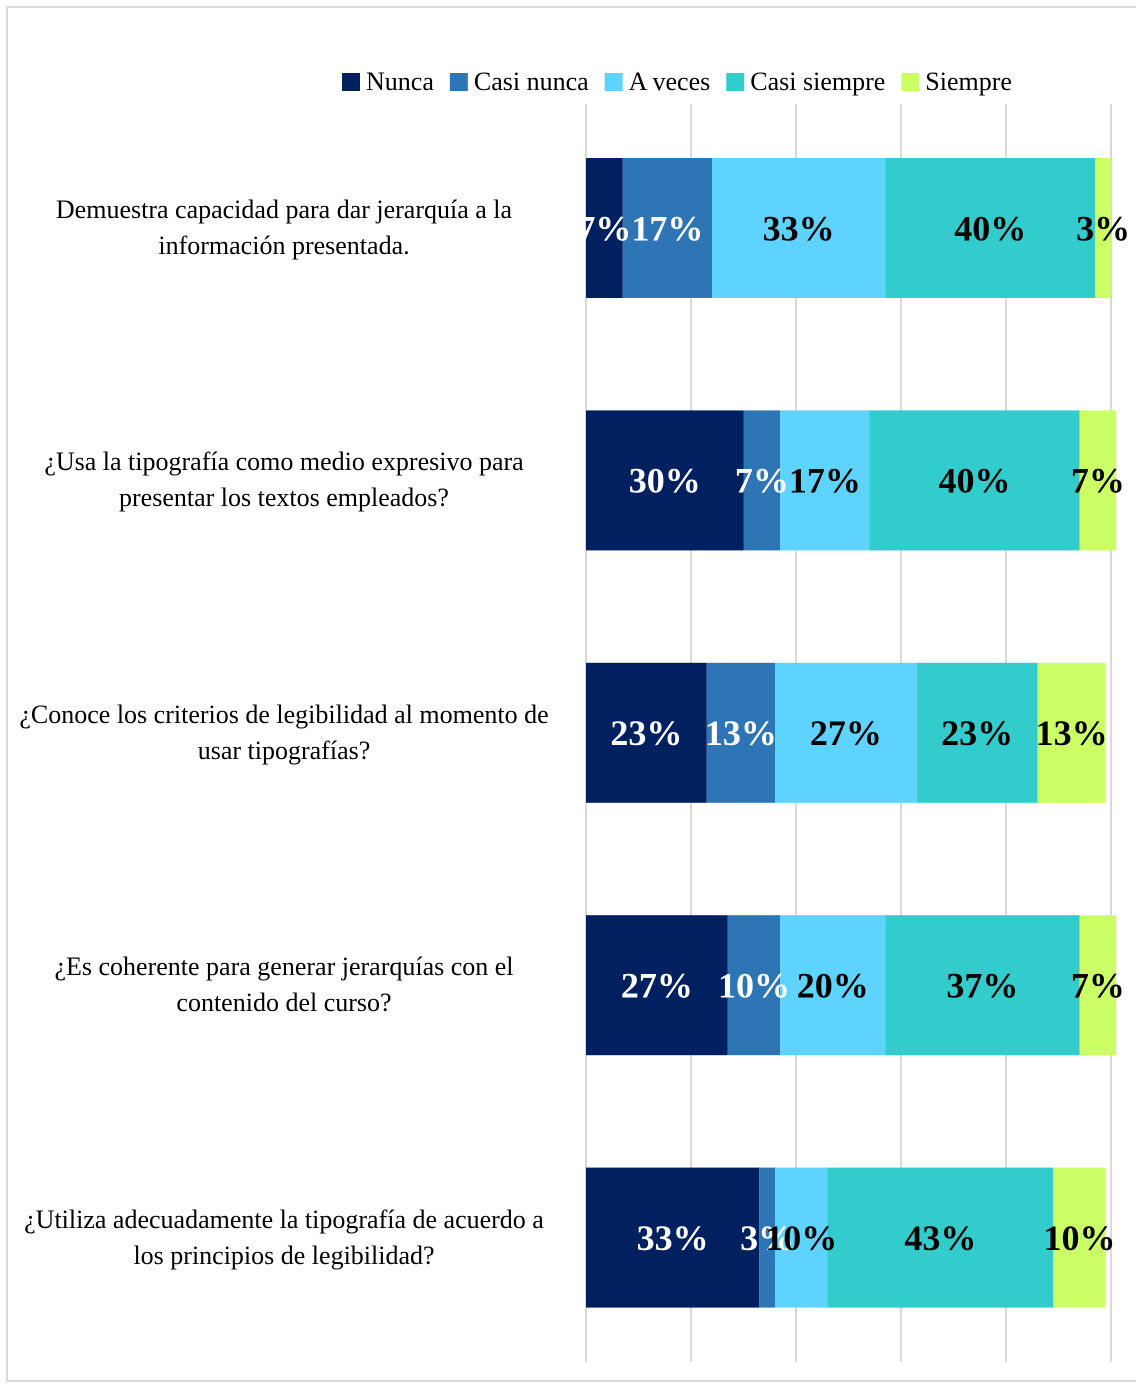 Image resolution: width=1136 pixels, height=1387 pixels. I want to click on data-label: 20%, so click(833, 985).